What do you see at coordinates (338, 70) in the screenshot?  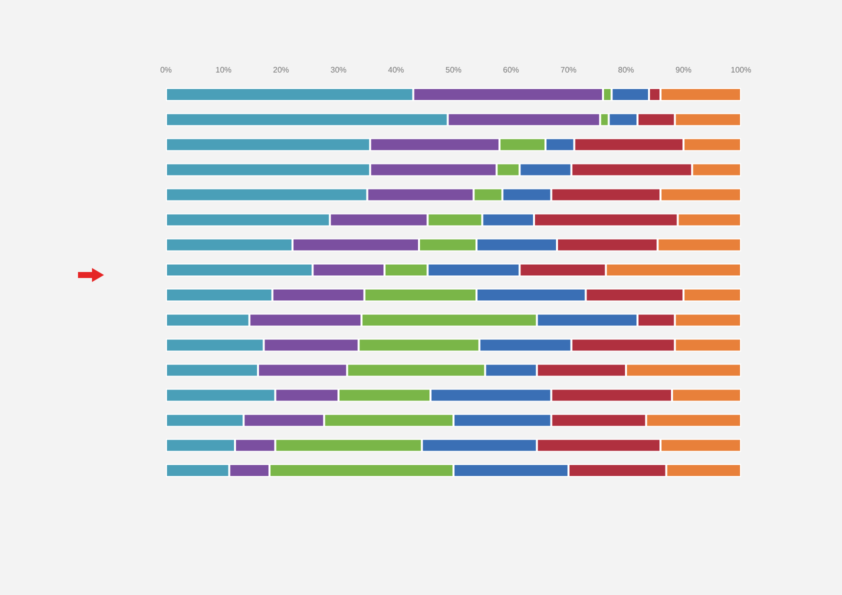 I see `x-tick-label: 30%` at bounding box center [338, 70].